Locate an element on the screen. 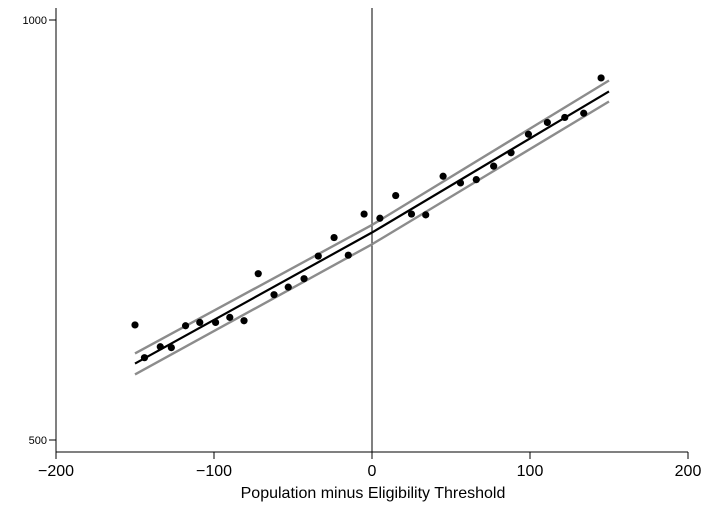  x-tick-label: −200 is located at coordinates (56, 471).